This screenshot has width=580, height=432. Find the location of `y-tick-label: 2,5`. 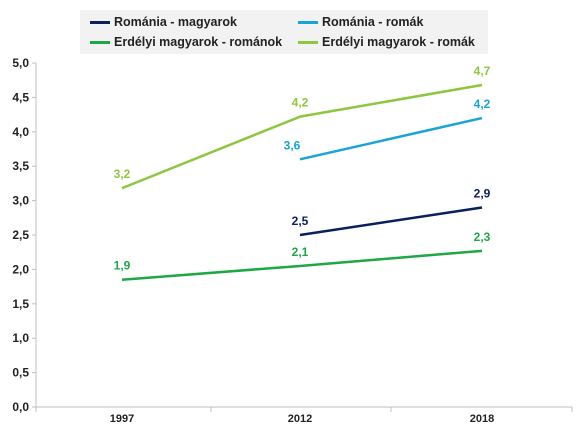

y-tick-label: 2,5 is located at coordinates (20, 235).